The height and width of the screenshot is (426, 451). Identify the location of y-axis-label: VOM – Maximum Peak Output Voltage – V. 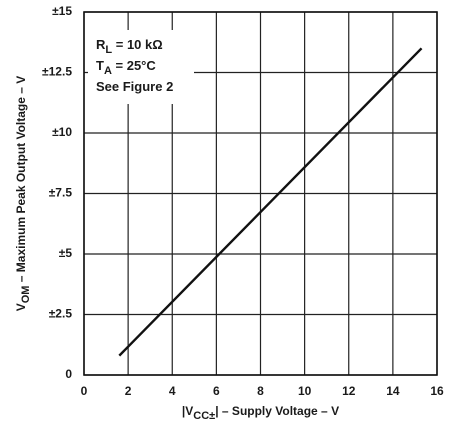
(23, 194).